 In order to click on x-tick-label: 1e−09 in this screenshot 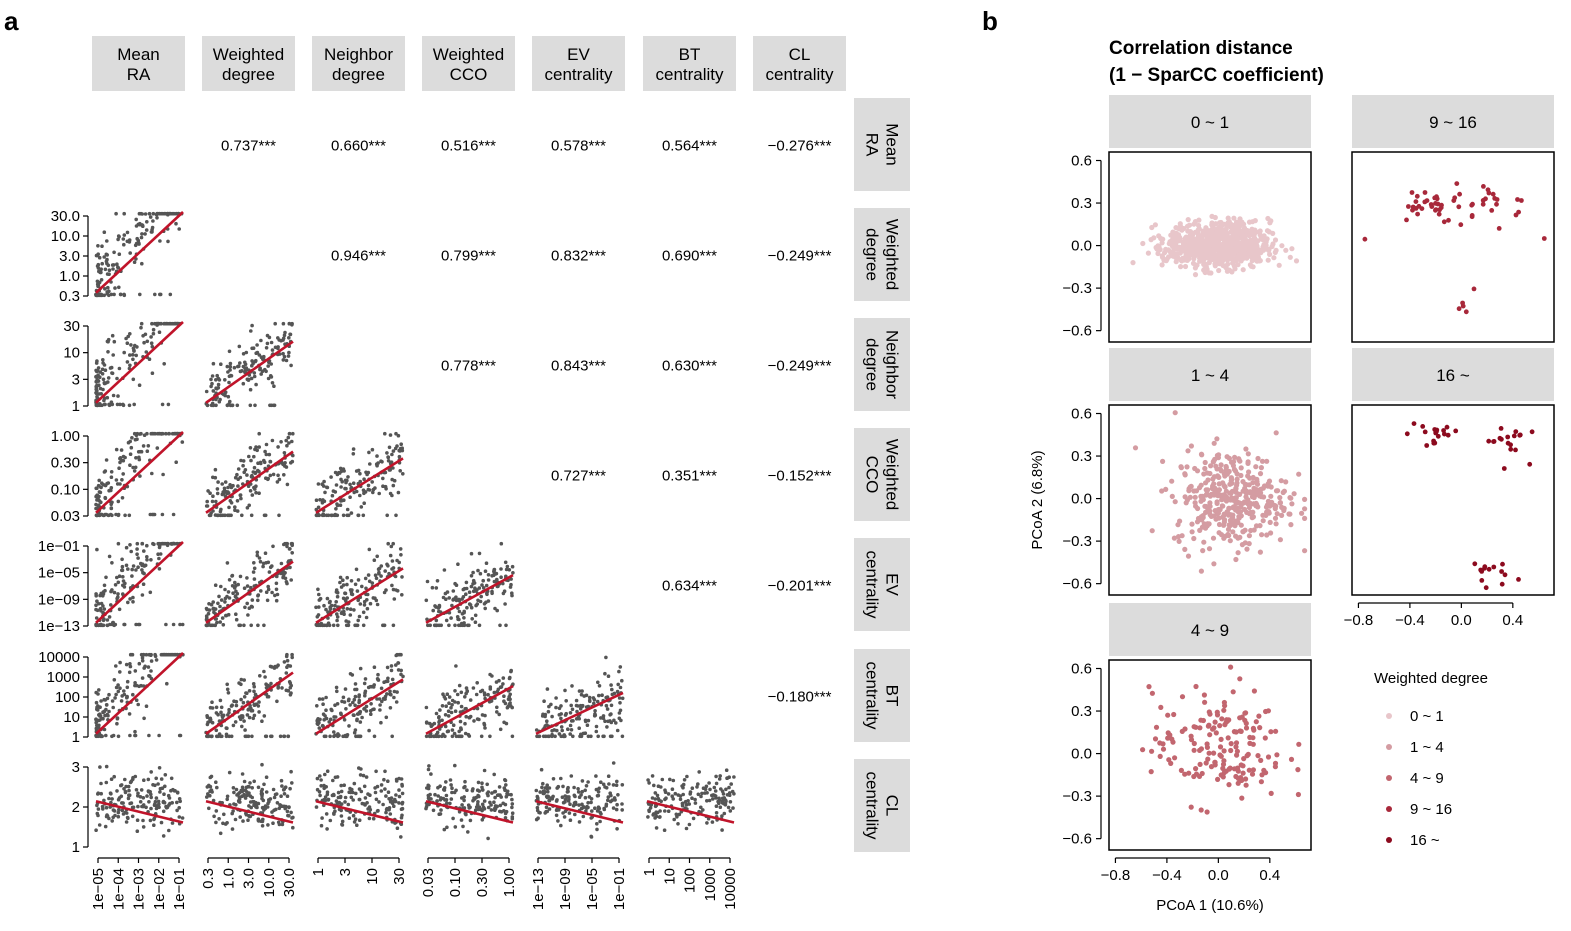, I will do `click(565, 889)`.